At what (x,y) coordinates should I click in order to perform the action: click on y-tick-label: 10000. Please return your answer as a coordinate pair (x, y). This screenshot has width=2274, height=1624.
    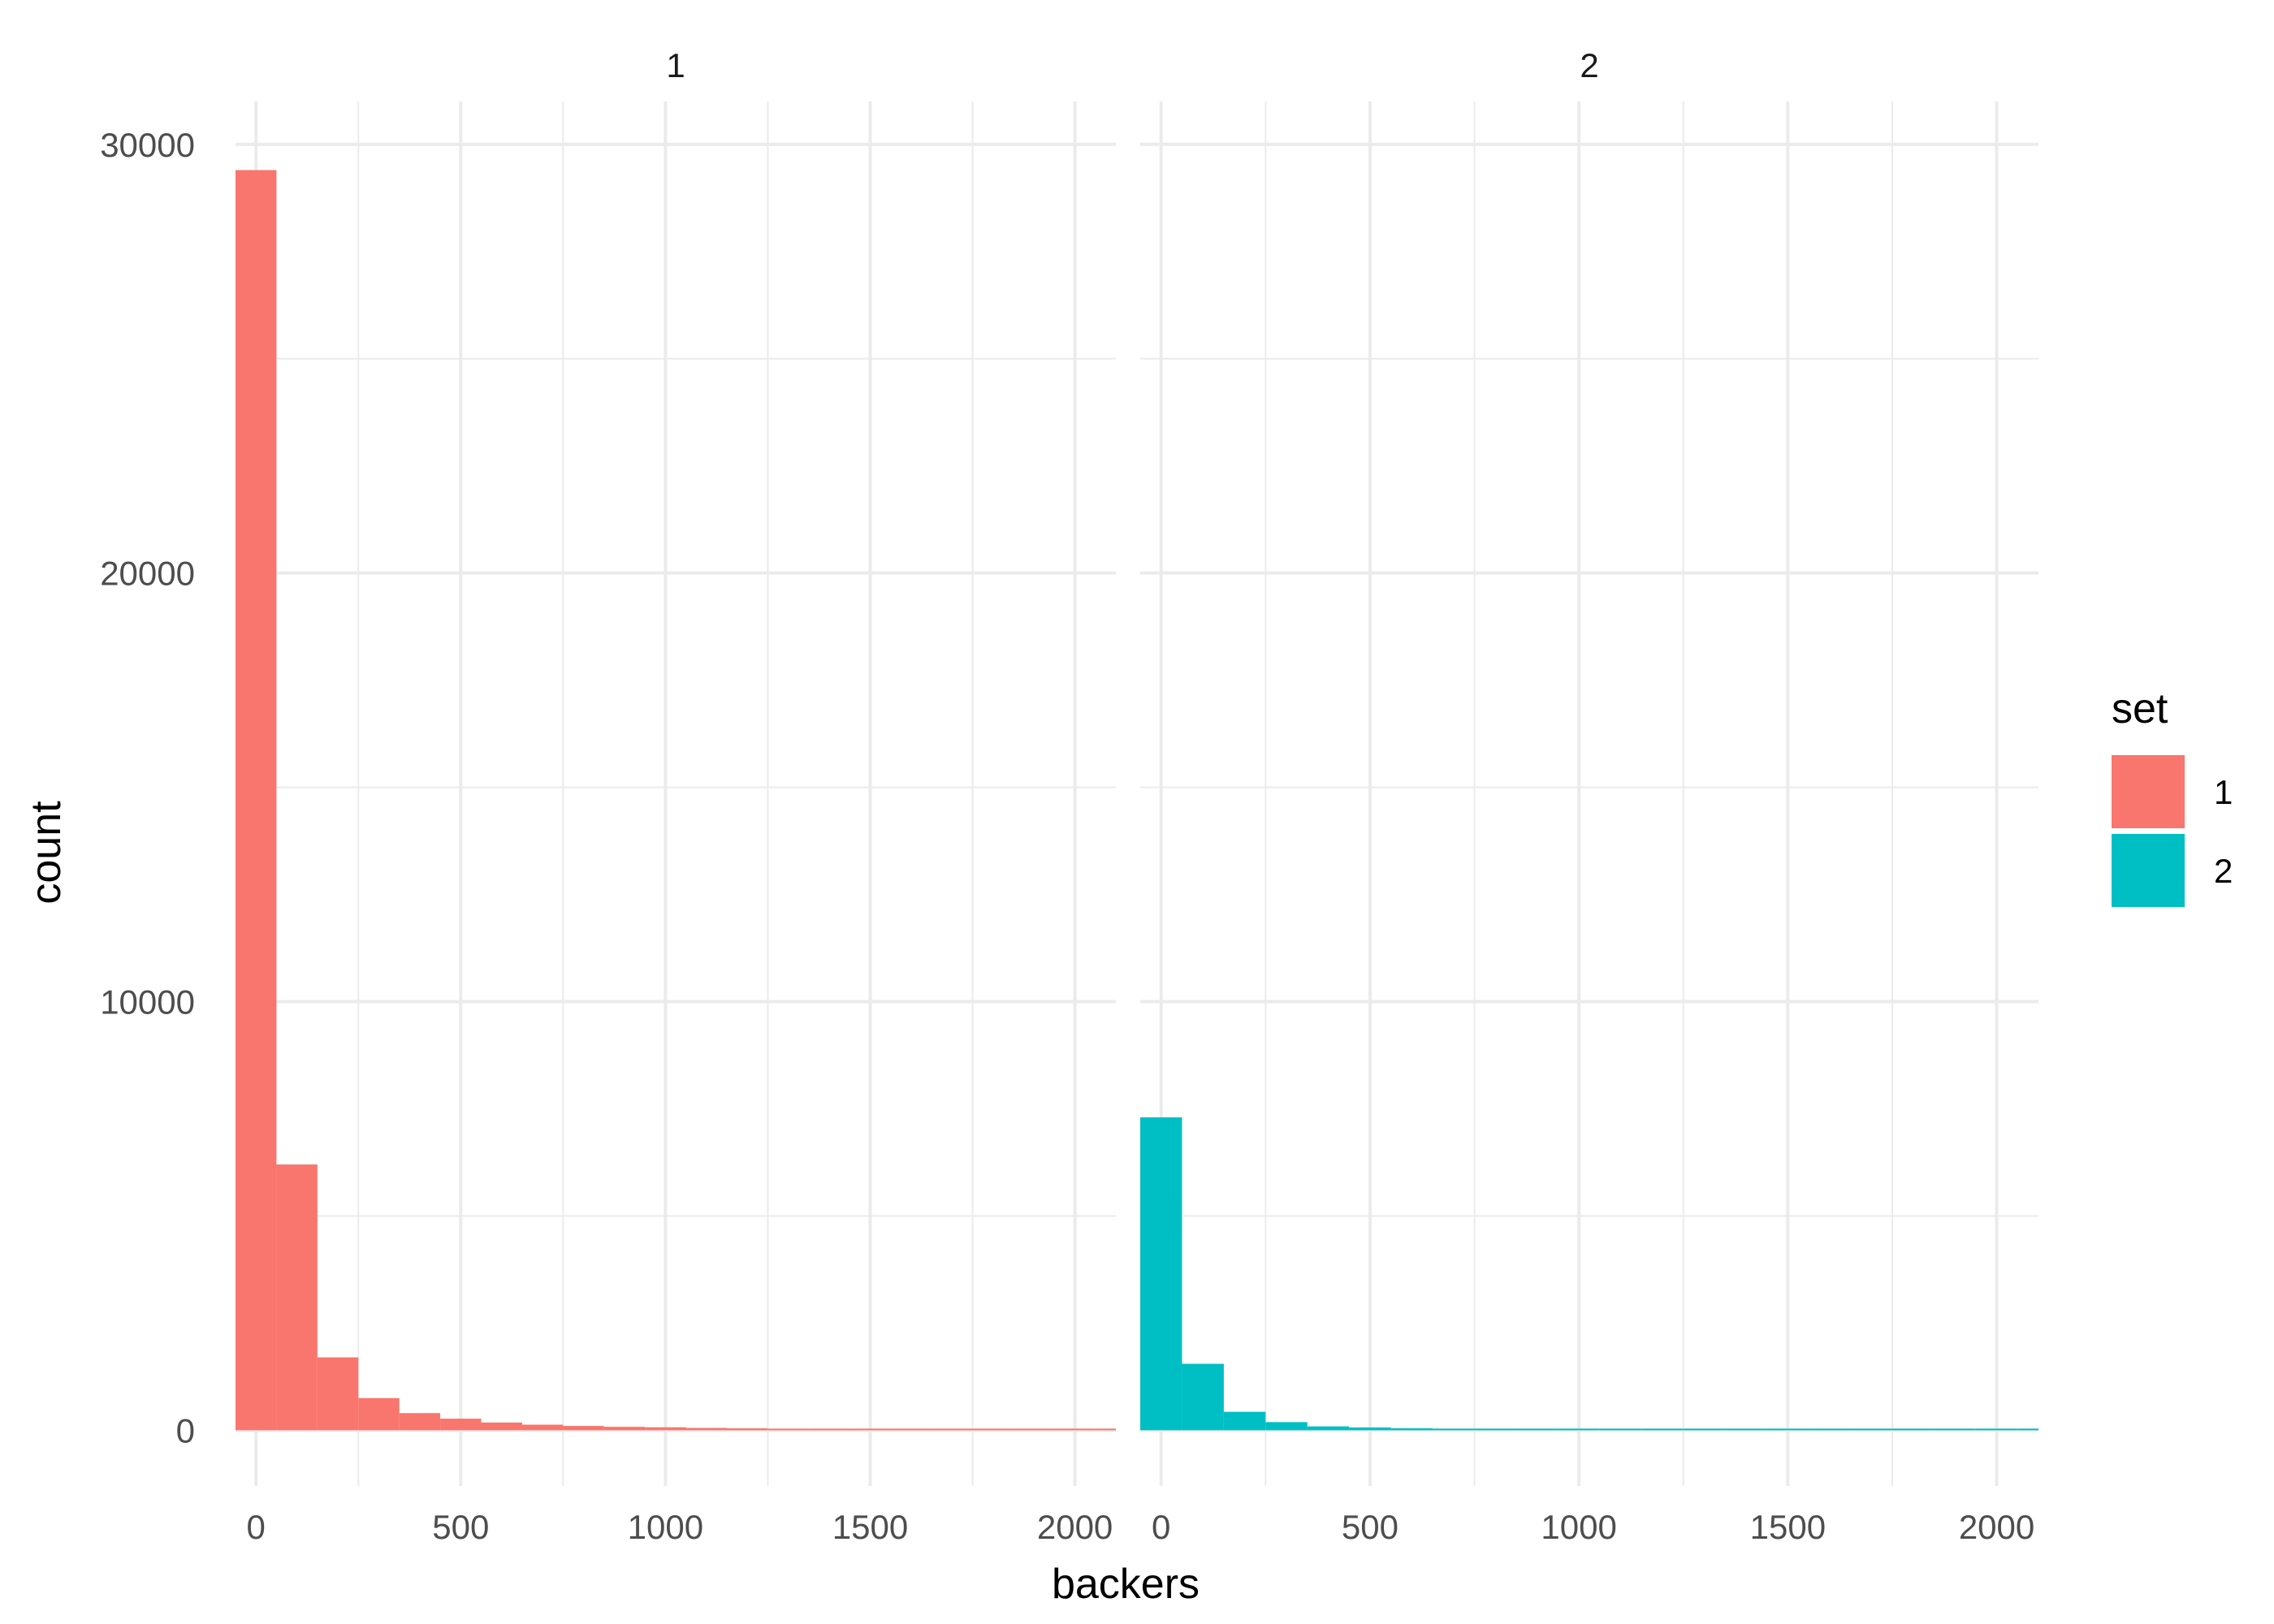
    Looking at the image, I should click on (147, 1002).